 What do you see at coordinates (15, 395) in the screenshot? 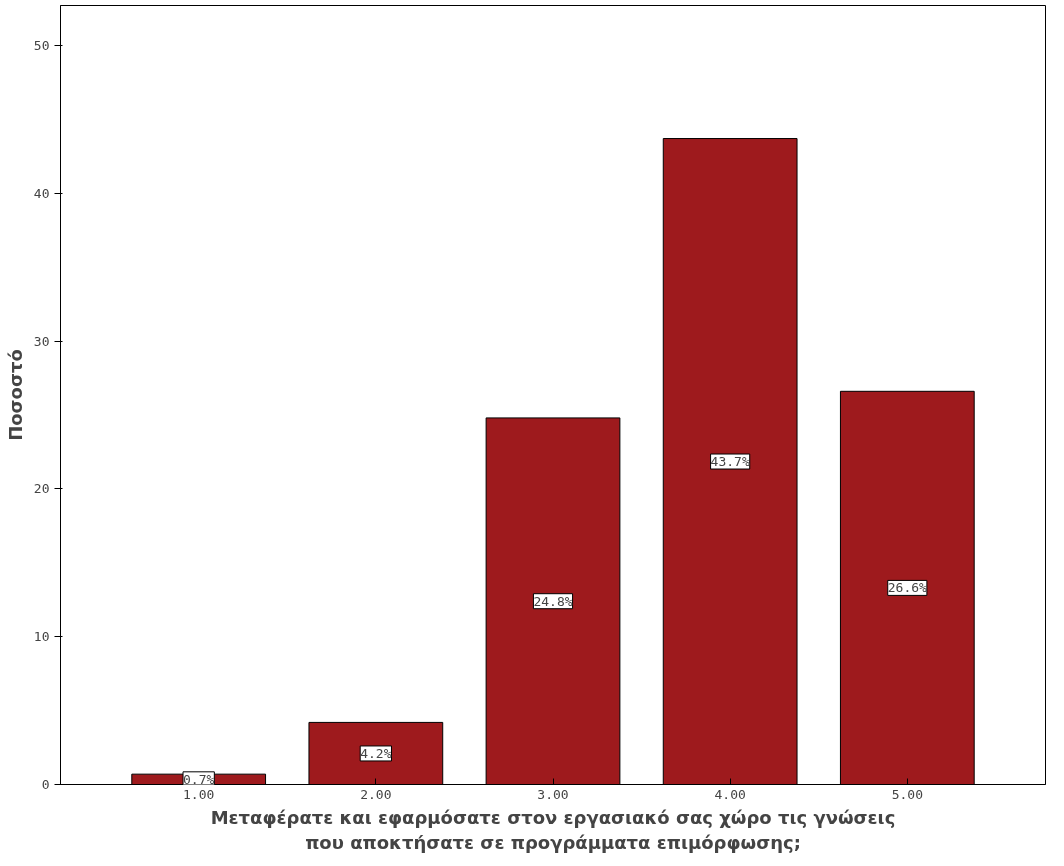
I see `y-axis-title: Ποσοστό` at bounding box center [15, 395].